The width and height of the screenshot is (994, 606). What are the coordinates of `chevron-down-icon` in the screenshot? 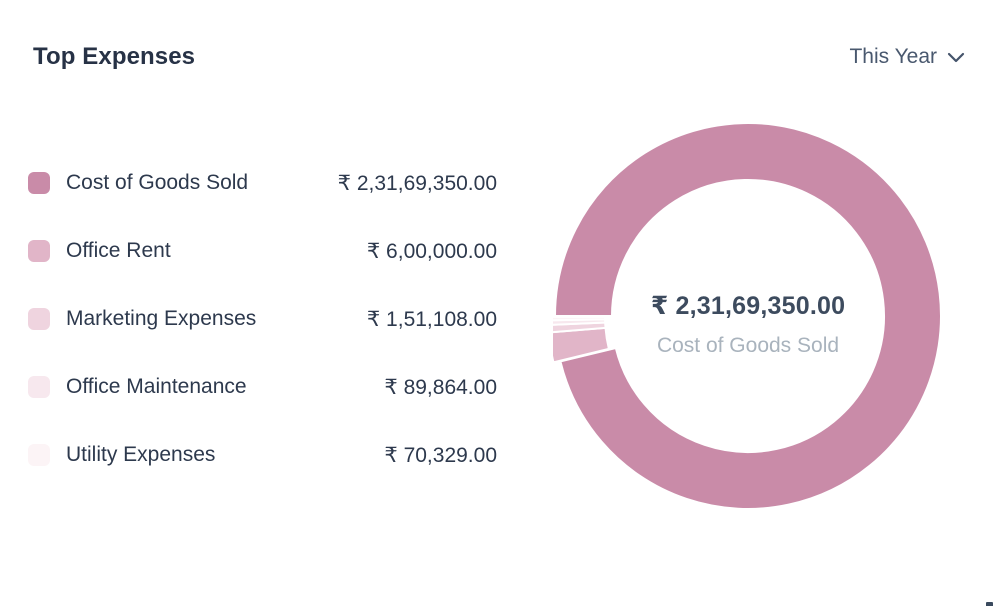 It's located at (956, 57).